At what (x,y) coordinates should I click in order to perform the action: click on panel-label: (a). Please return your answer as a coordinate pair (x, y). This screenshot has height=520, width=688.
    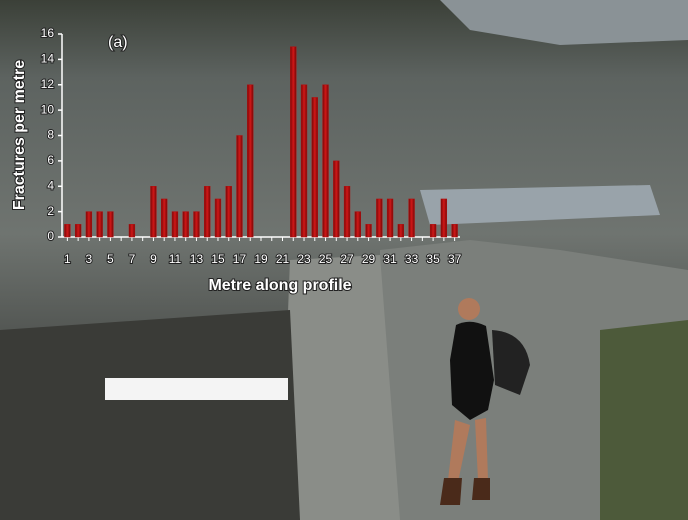
    Looking at the image, I should click on (118, 42).